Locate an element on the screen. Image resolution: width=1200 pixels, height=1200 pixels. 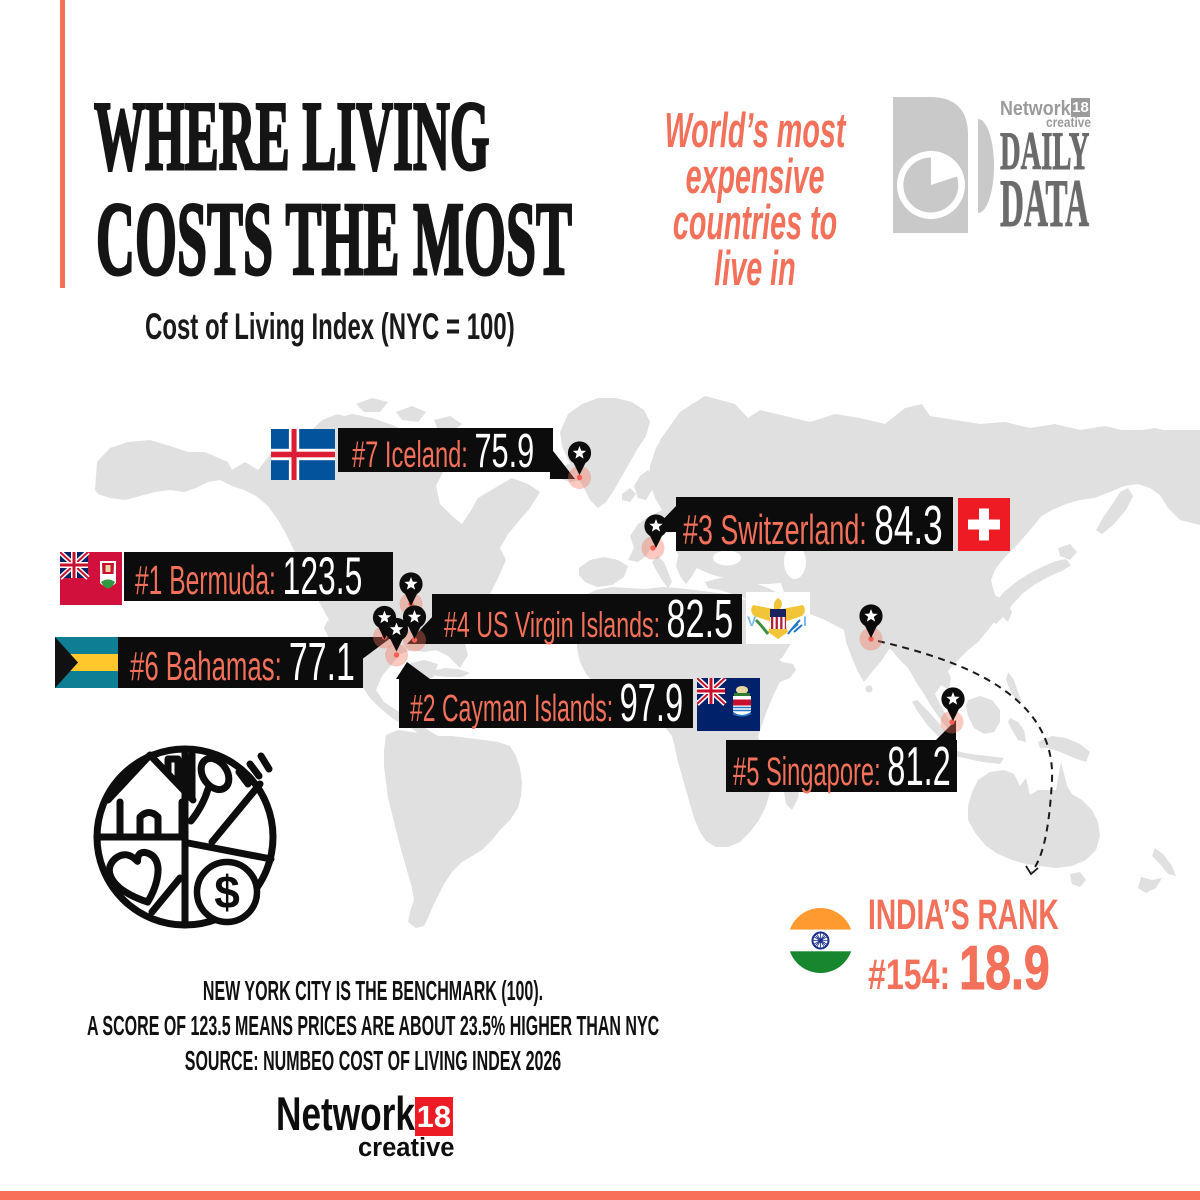
svg-text: V is located at coordinates (752, 621).